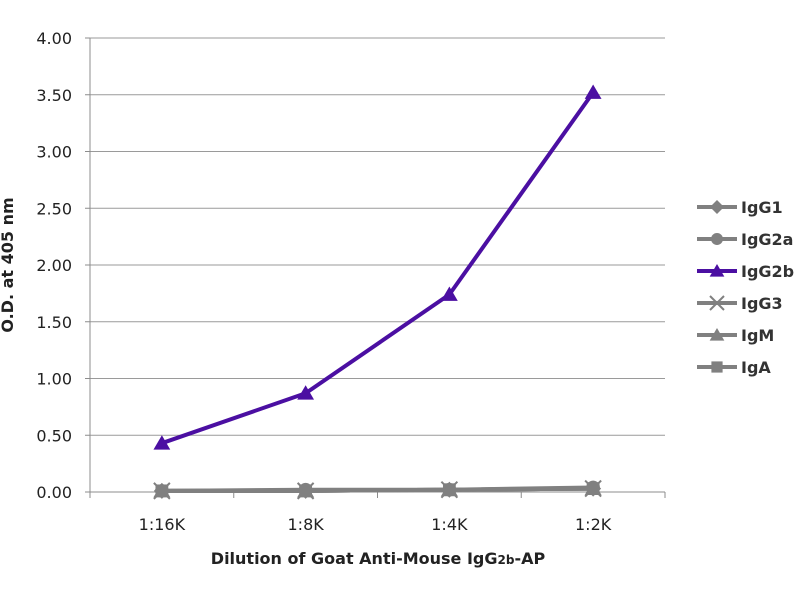  What do you see at coordinates (54, 265) in the screenshot?
I see `y-tick-label: 2.00` at bounding box center [54, 265].